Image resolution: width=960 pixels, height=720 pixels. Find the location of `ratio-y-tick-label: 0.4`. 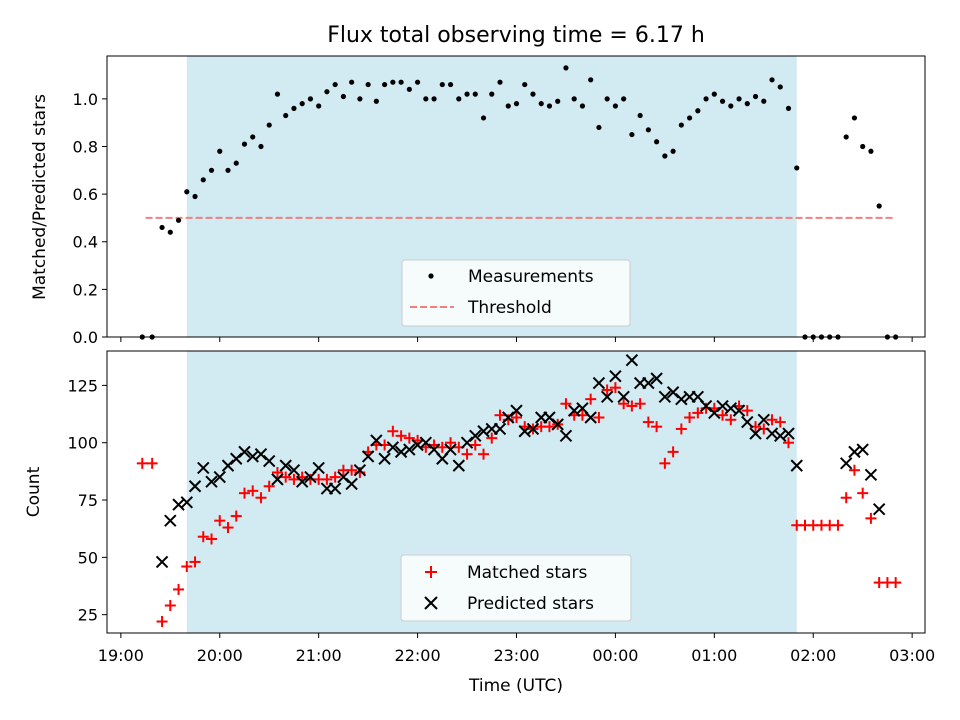

ratio-y-tick-label: 0.4 is located at coordinates (85, 242).